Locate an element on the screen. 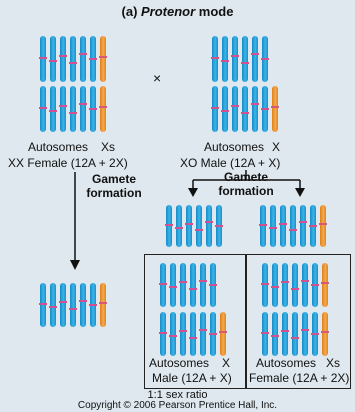 The width and height of the screenshot is (355, 412). offspring-male-box is located at coordinates (195, 321).